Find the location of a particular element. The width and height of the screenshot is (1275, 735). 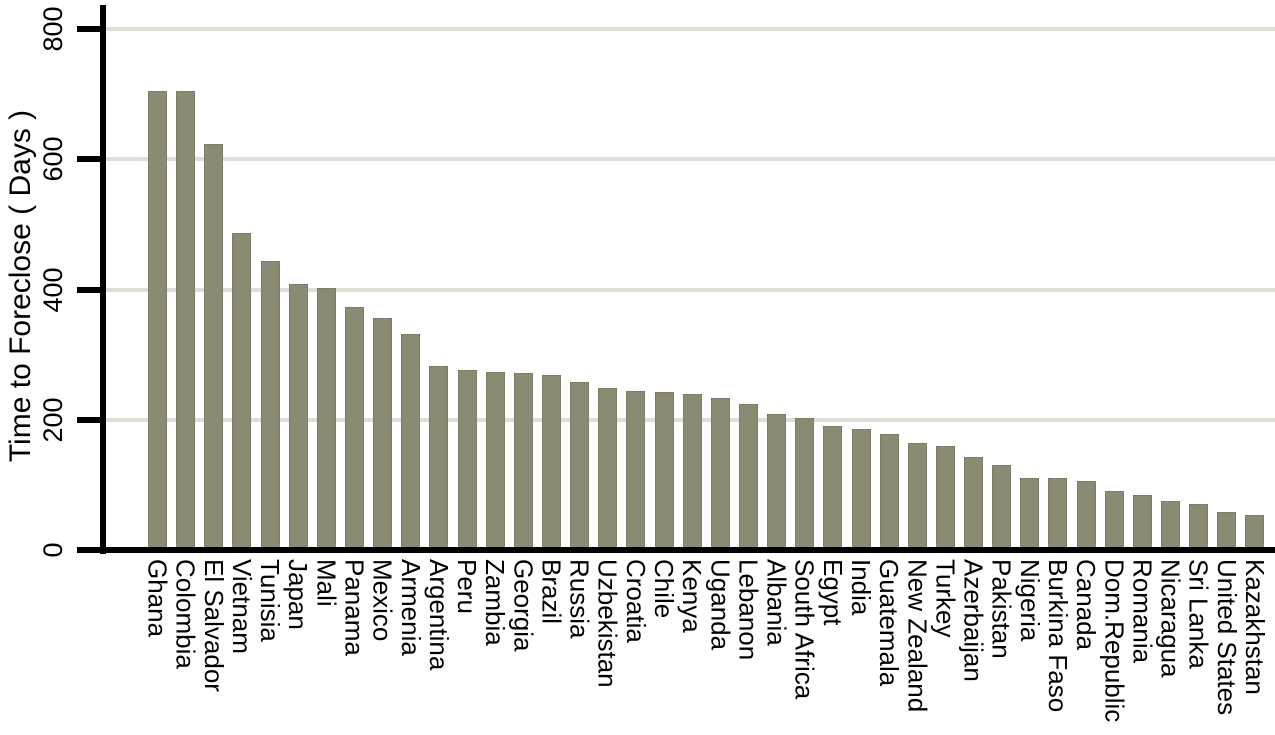

x-category-label-tunisia: Tunisia is located at coordinates (270, 600).